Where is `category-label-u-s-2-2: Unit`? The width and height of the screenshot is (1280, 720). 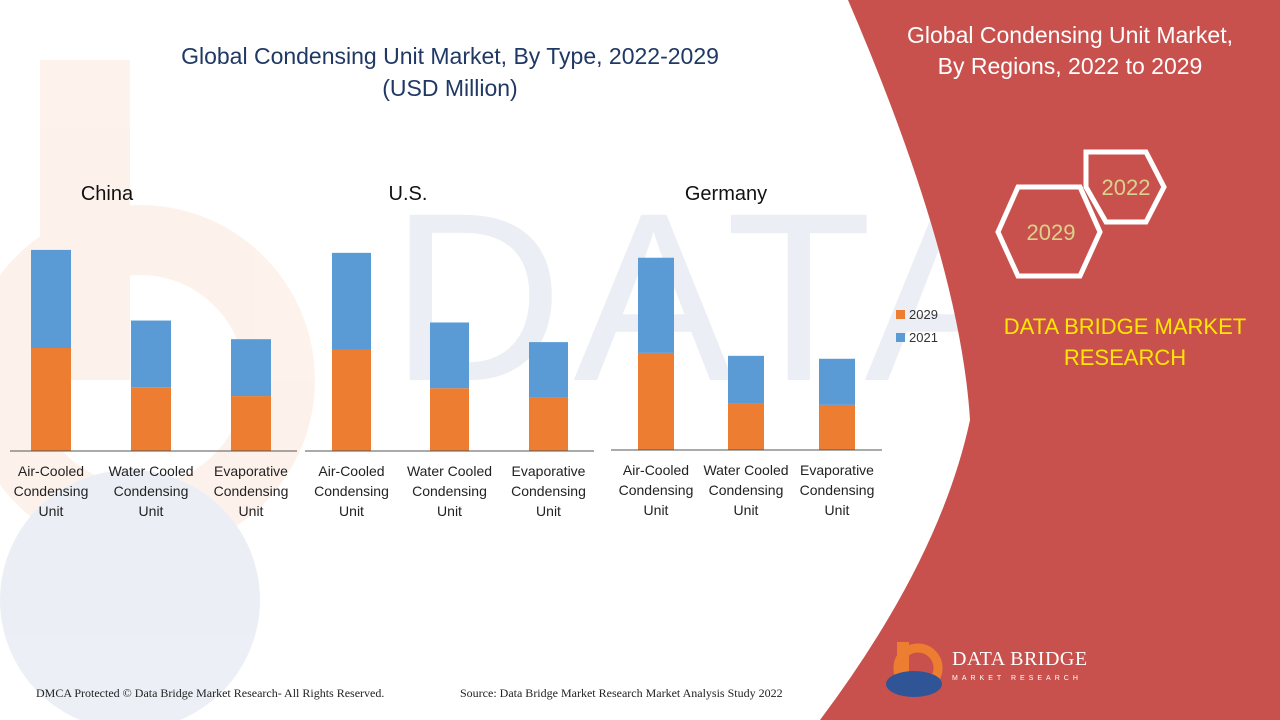 category-label-u-s-2-2: Unit is located at coordinates (548, 511).